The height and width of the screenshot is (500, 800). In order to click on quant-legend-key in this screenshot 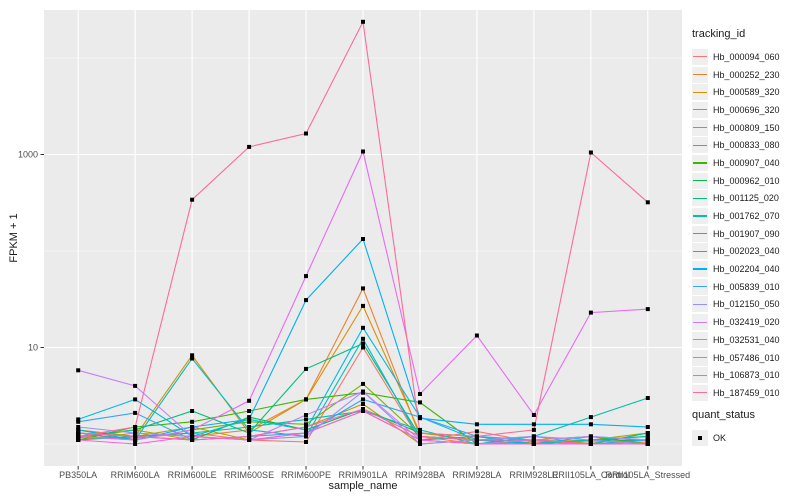, I will do `click(700, 437)`.